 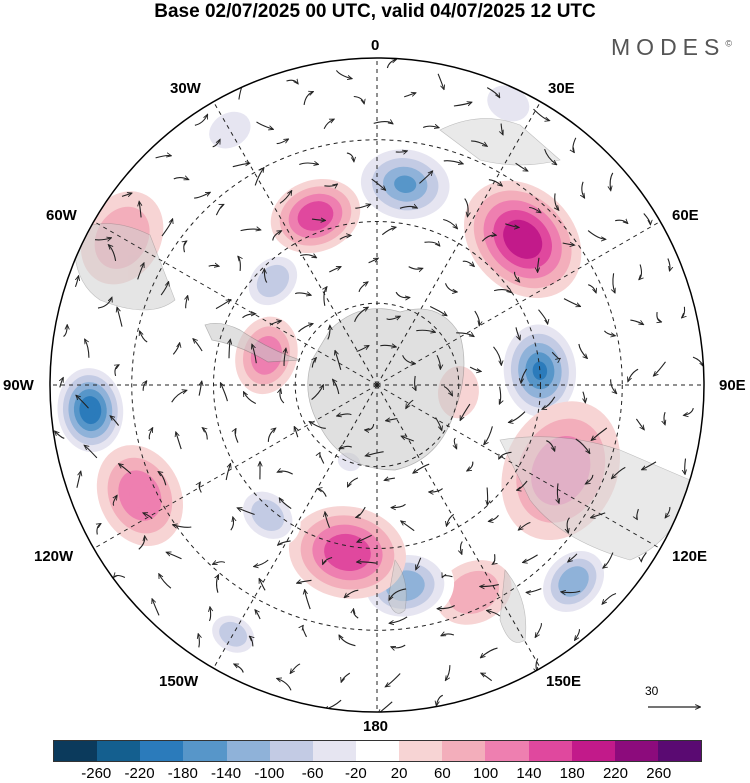 I want to click on lon-label-120w: 120W, so click(x=54, y=556).